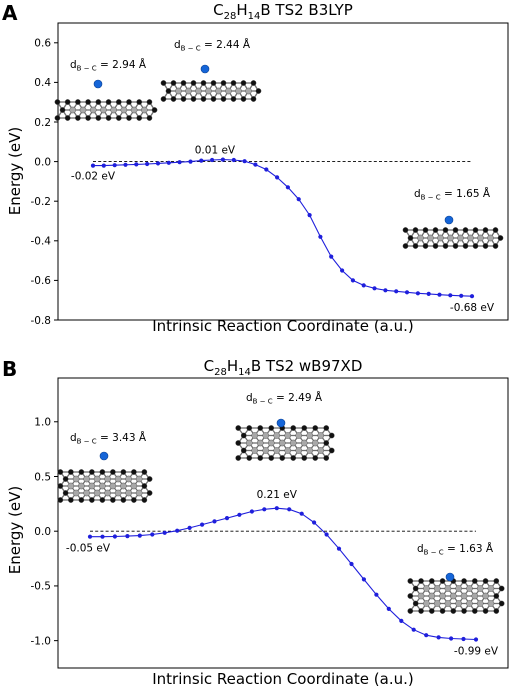 The image size is (512, 688). Describe the element at coordinates (41, 321) in the screenshot. I see `y-tick-label: -0.8` at that location.